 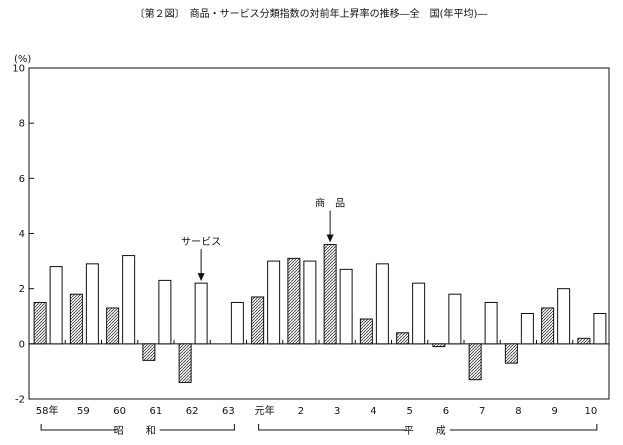 I want to click on x-tick-label: 8, so click(x=518, y=411).